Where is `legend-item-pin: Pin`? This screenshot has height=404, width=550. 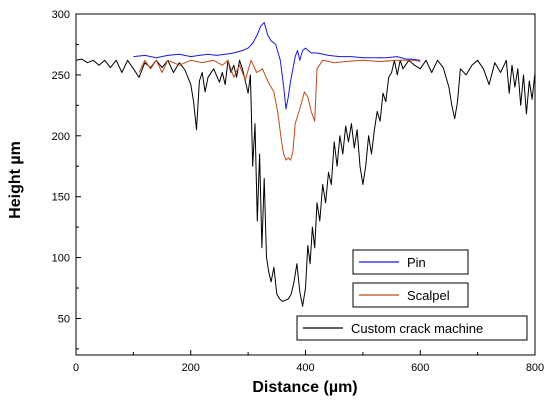 legend-item-pin: Pin is located at coordinates (410, 262).